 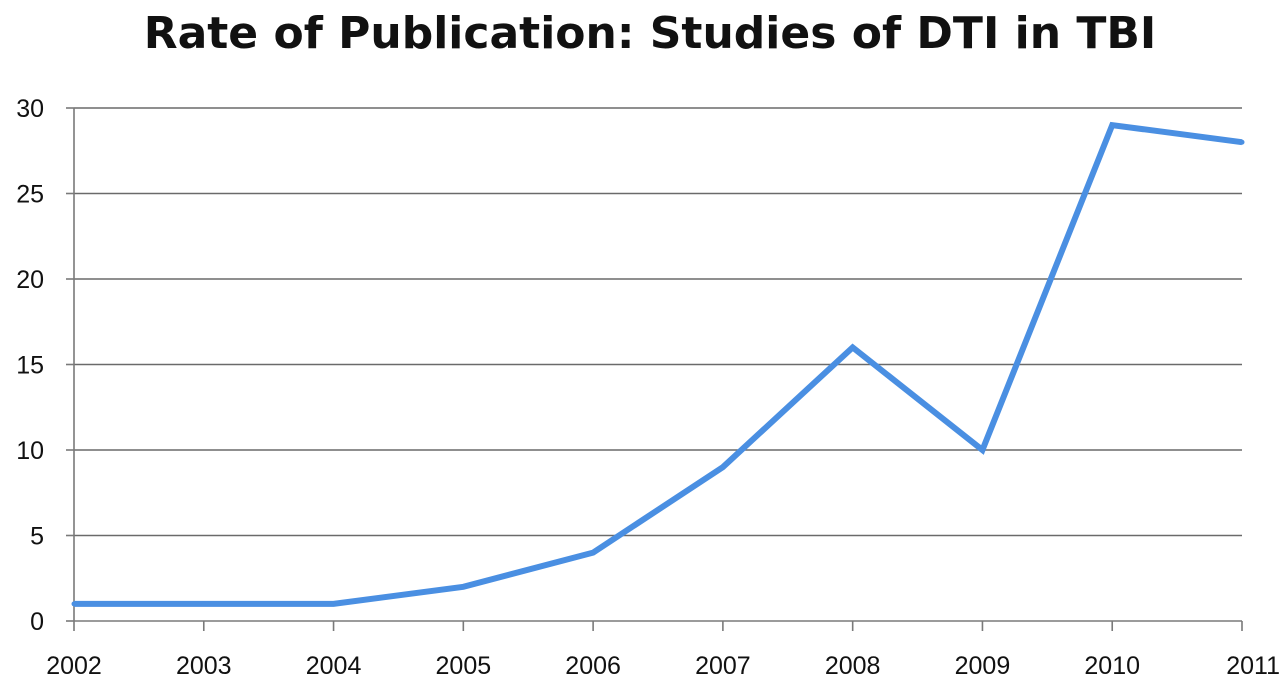 I want to click on x-tick-label: 2005, so click(x=464, y=666).